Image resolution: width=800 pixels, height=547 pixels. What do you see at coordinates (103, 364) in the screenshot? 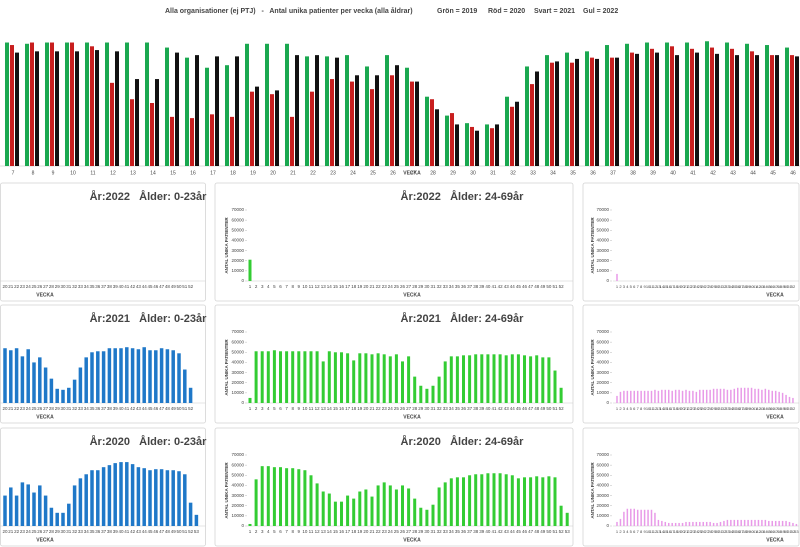
I see `panel-frame` at bounding box center [103, 364].